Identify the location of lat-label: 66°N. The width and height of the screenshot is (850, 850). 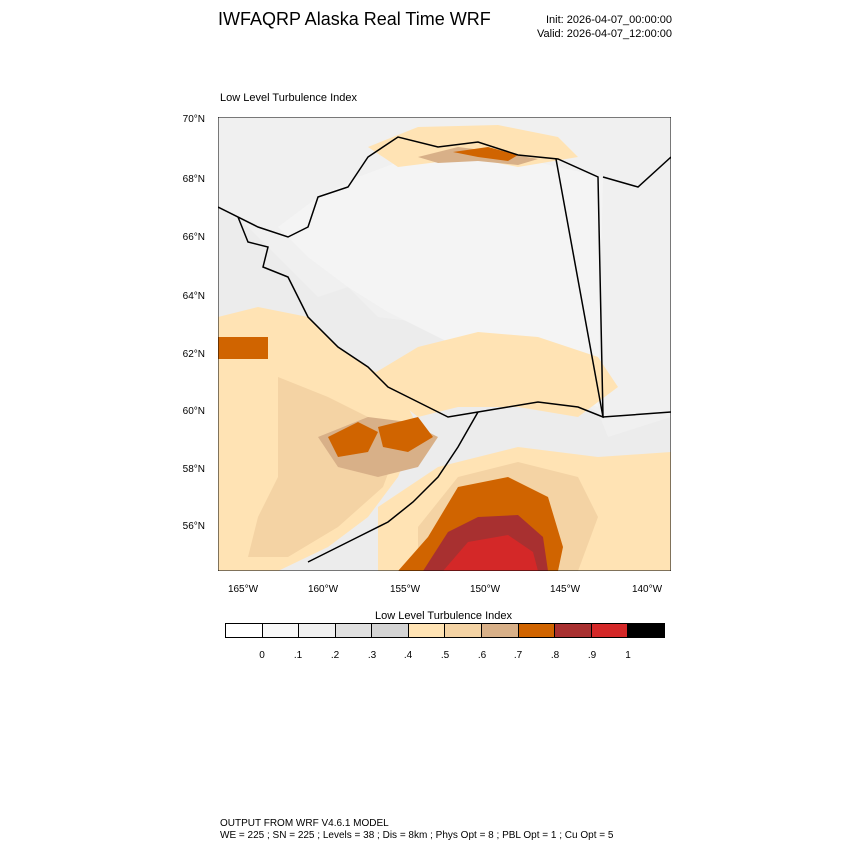
(193, 237).